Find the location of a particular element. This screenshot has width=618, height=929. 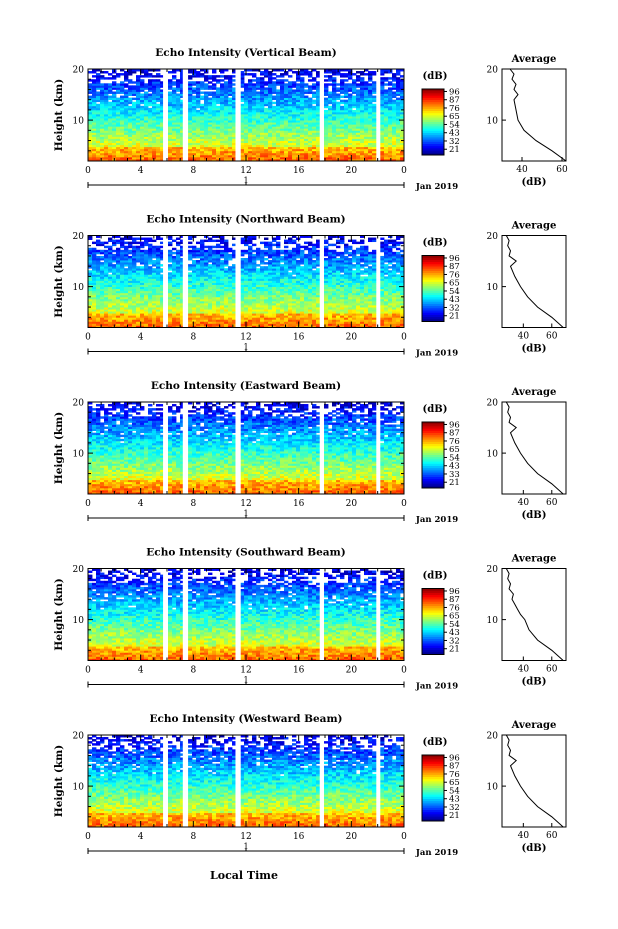

y-tick-label: 10 is located at coordinates (79, 122).